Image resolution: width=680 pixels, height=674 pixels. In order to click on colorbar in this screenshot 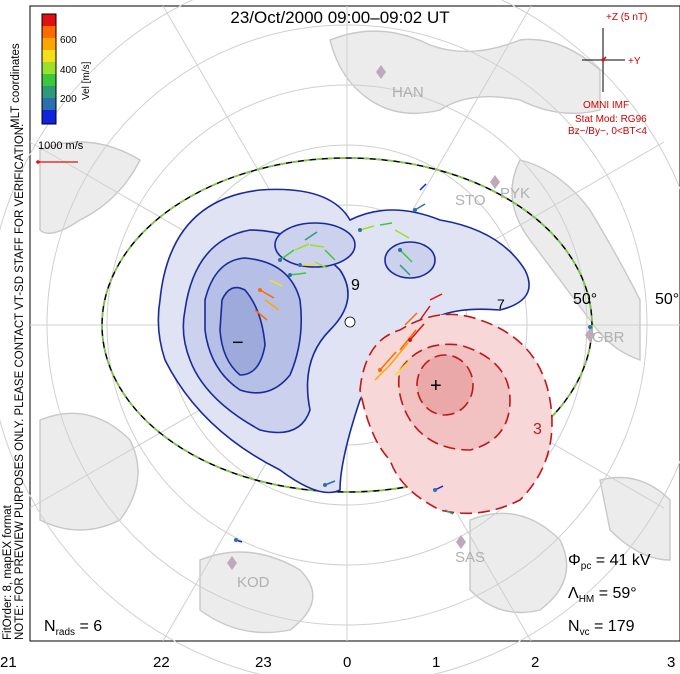, I will do `click(49, 69)`.